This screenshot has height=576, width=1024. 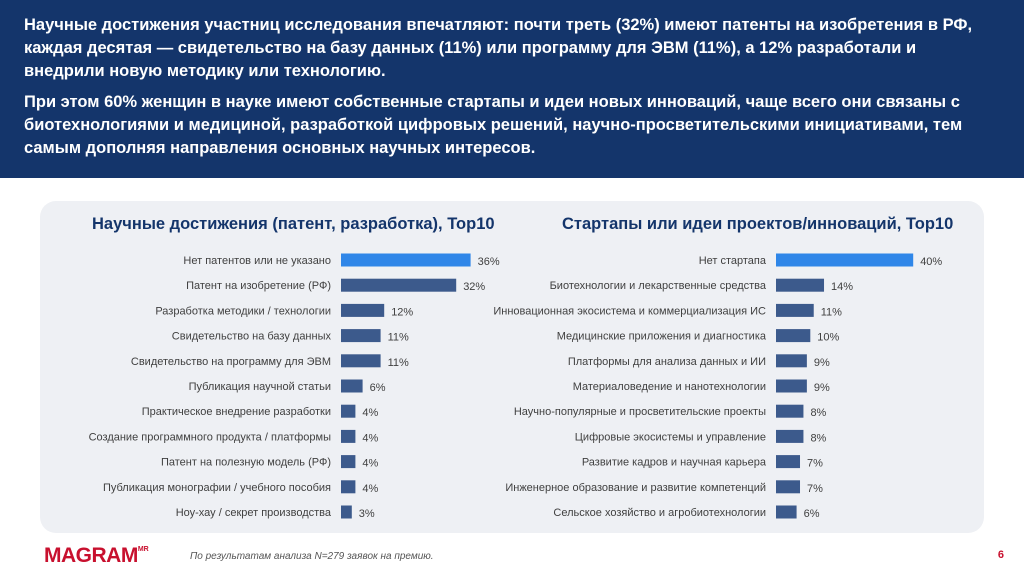 What do you see at coordinates (402, 312) in the screenshot?
I see `achievements-value-label: 12%` at bounding box center [402, 312].